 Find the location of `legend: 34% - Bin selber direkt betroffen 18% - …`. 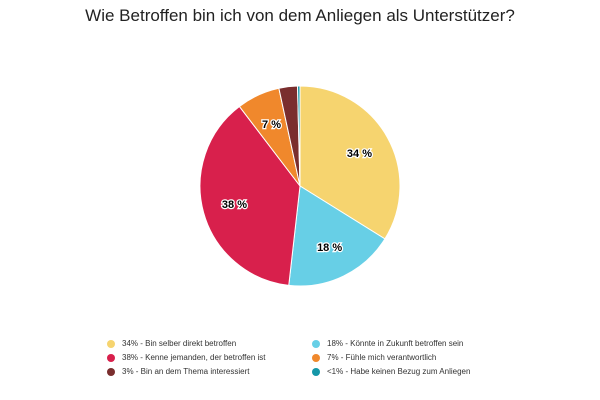

legend: 34% - Bin selber direkt betroffen 18% - … is located at coordinates (317, 357).